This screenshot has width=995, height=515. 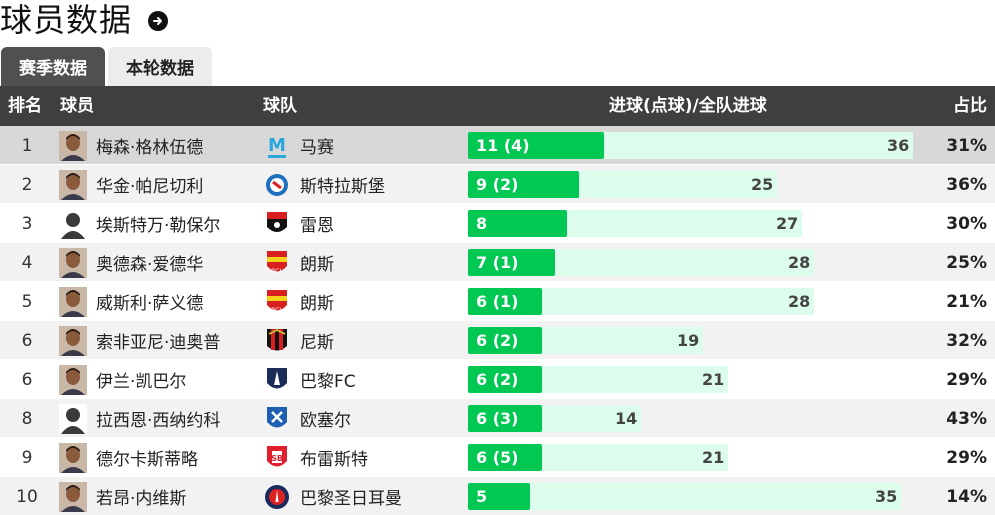 I want to click on marseille-badge-icon: M, so click(x=277, y=145).